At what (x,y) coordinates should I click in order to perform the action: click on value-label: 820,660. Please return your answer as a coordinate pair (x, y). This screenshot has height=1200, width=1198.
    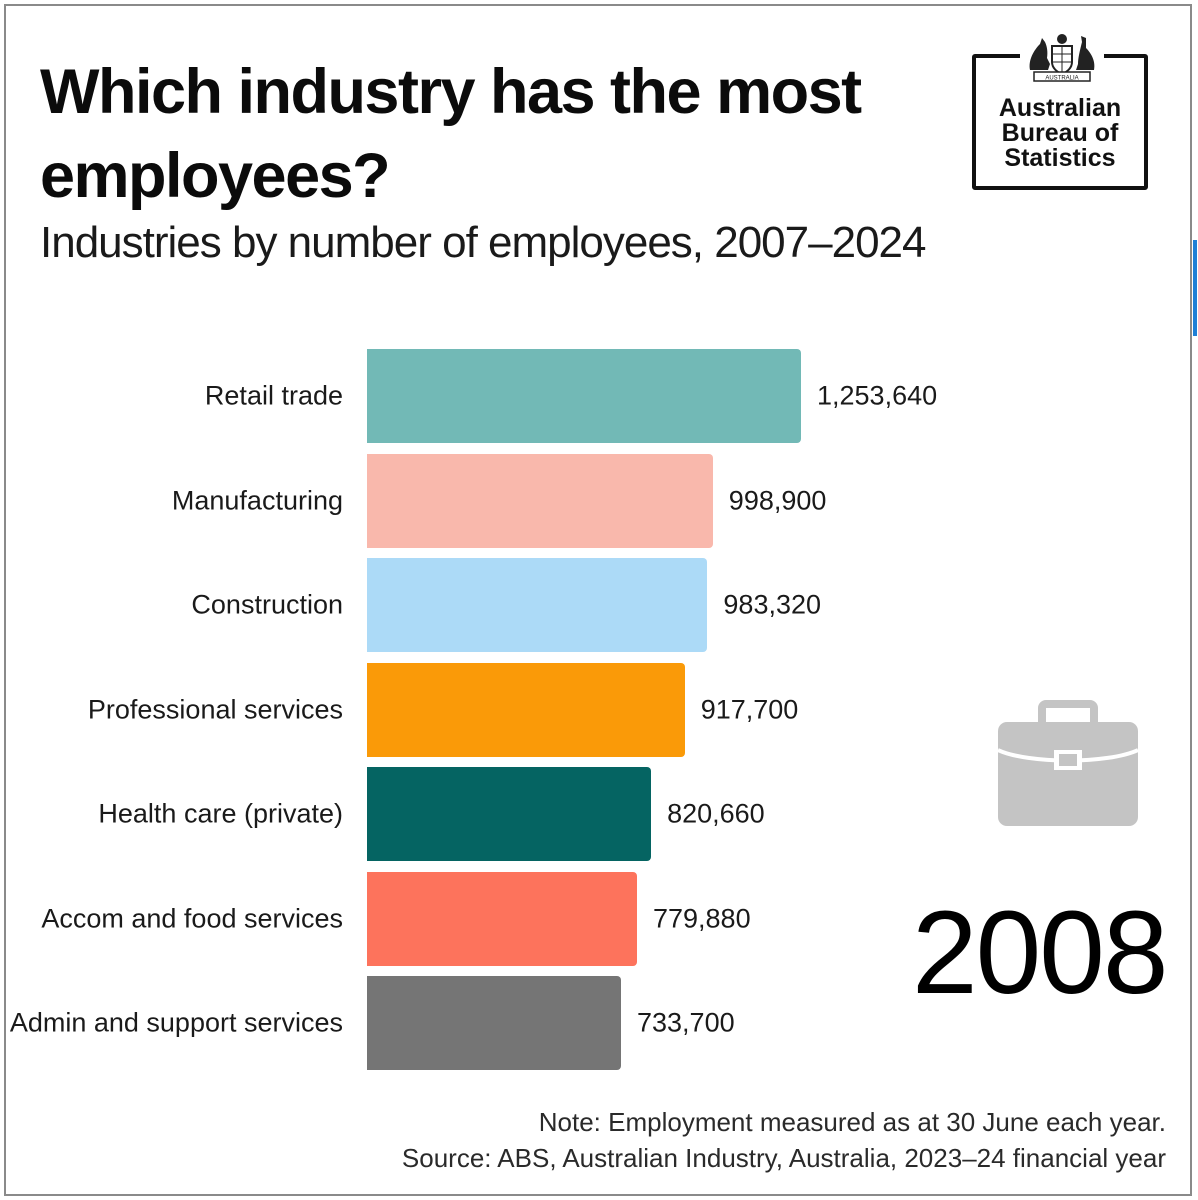
    Looking at the image, I should click on (716, 813).